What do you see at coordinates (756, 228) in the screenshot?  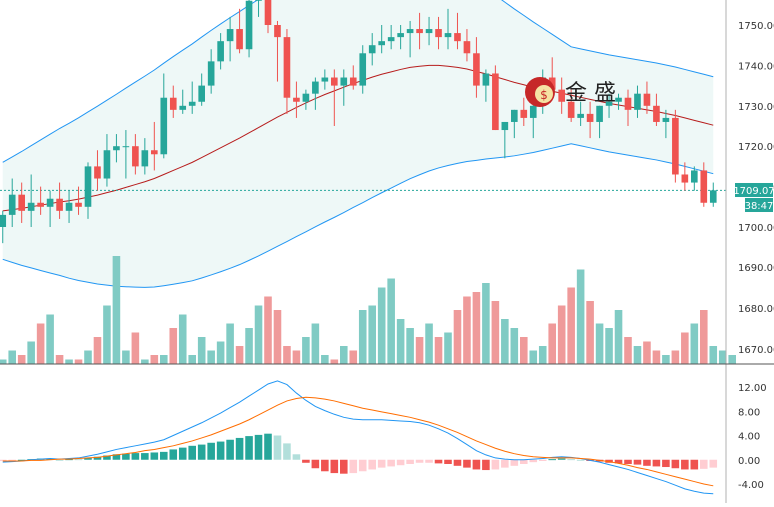 I see `price-tick-label: 1700.00` at bounding box center [756, 228].